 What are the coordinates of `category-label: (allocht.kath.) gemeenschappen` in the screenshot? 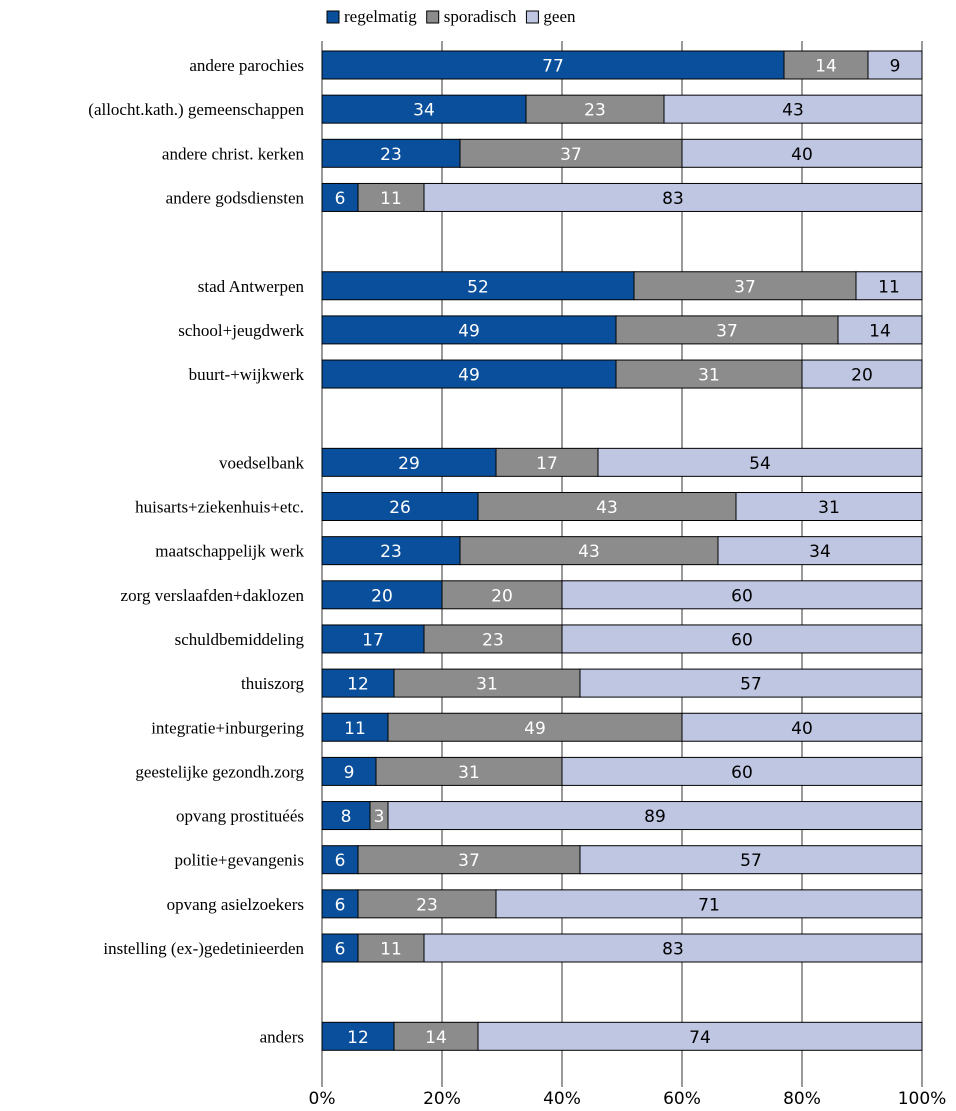 It's located at (196, 109).